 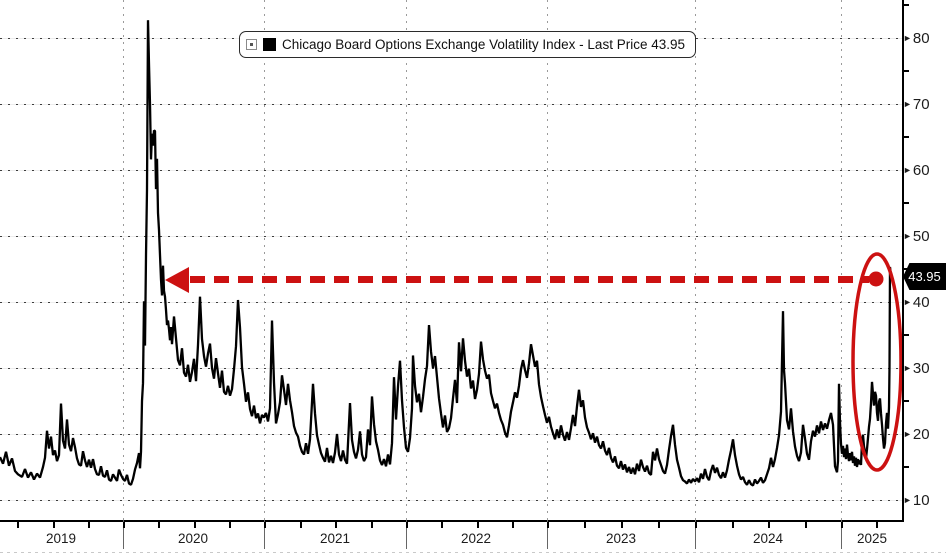 What do you see at coordinates (876, 279) in the screenshot?
I see `arrow-origin-dot-icon` at bounding box center [876, 279].